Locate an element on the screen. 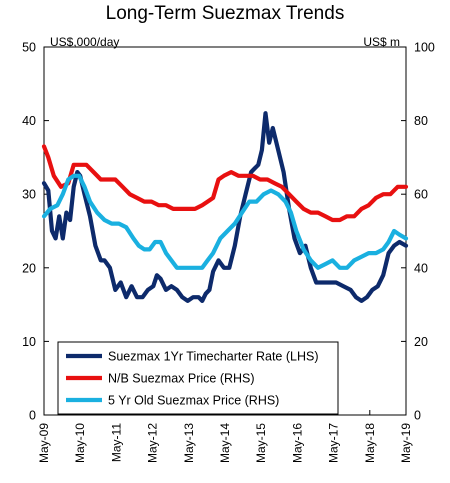 This screenshot has height=483, width=450. right-tick-label: 60 is located at coordinates (421, 195).